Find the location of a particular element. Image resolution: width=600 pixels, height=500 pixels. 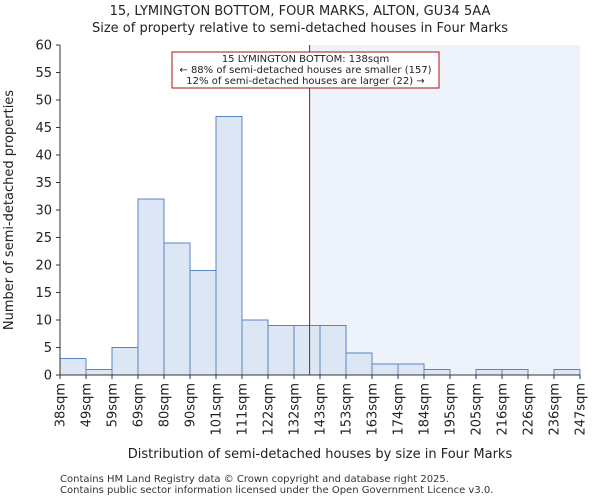

y-tick-label-55: 55 is located at coordinates (43, 73).